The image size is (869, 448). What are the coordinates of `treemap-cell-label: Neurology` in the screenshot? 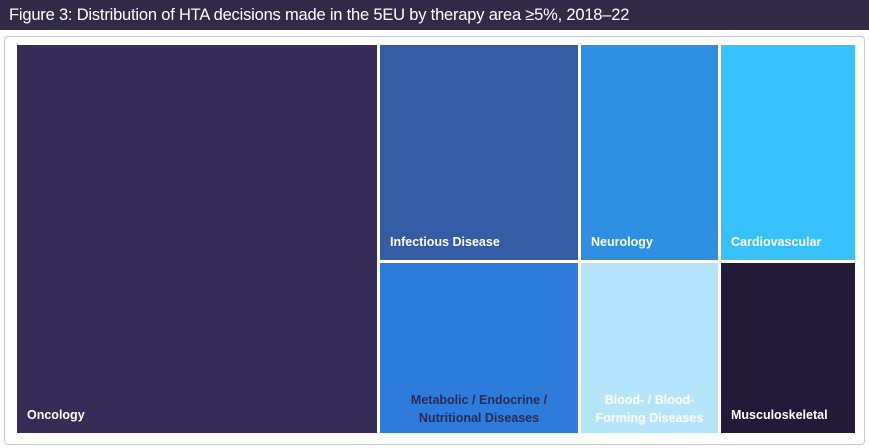 It's located at (622, 241).